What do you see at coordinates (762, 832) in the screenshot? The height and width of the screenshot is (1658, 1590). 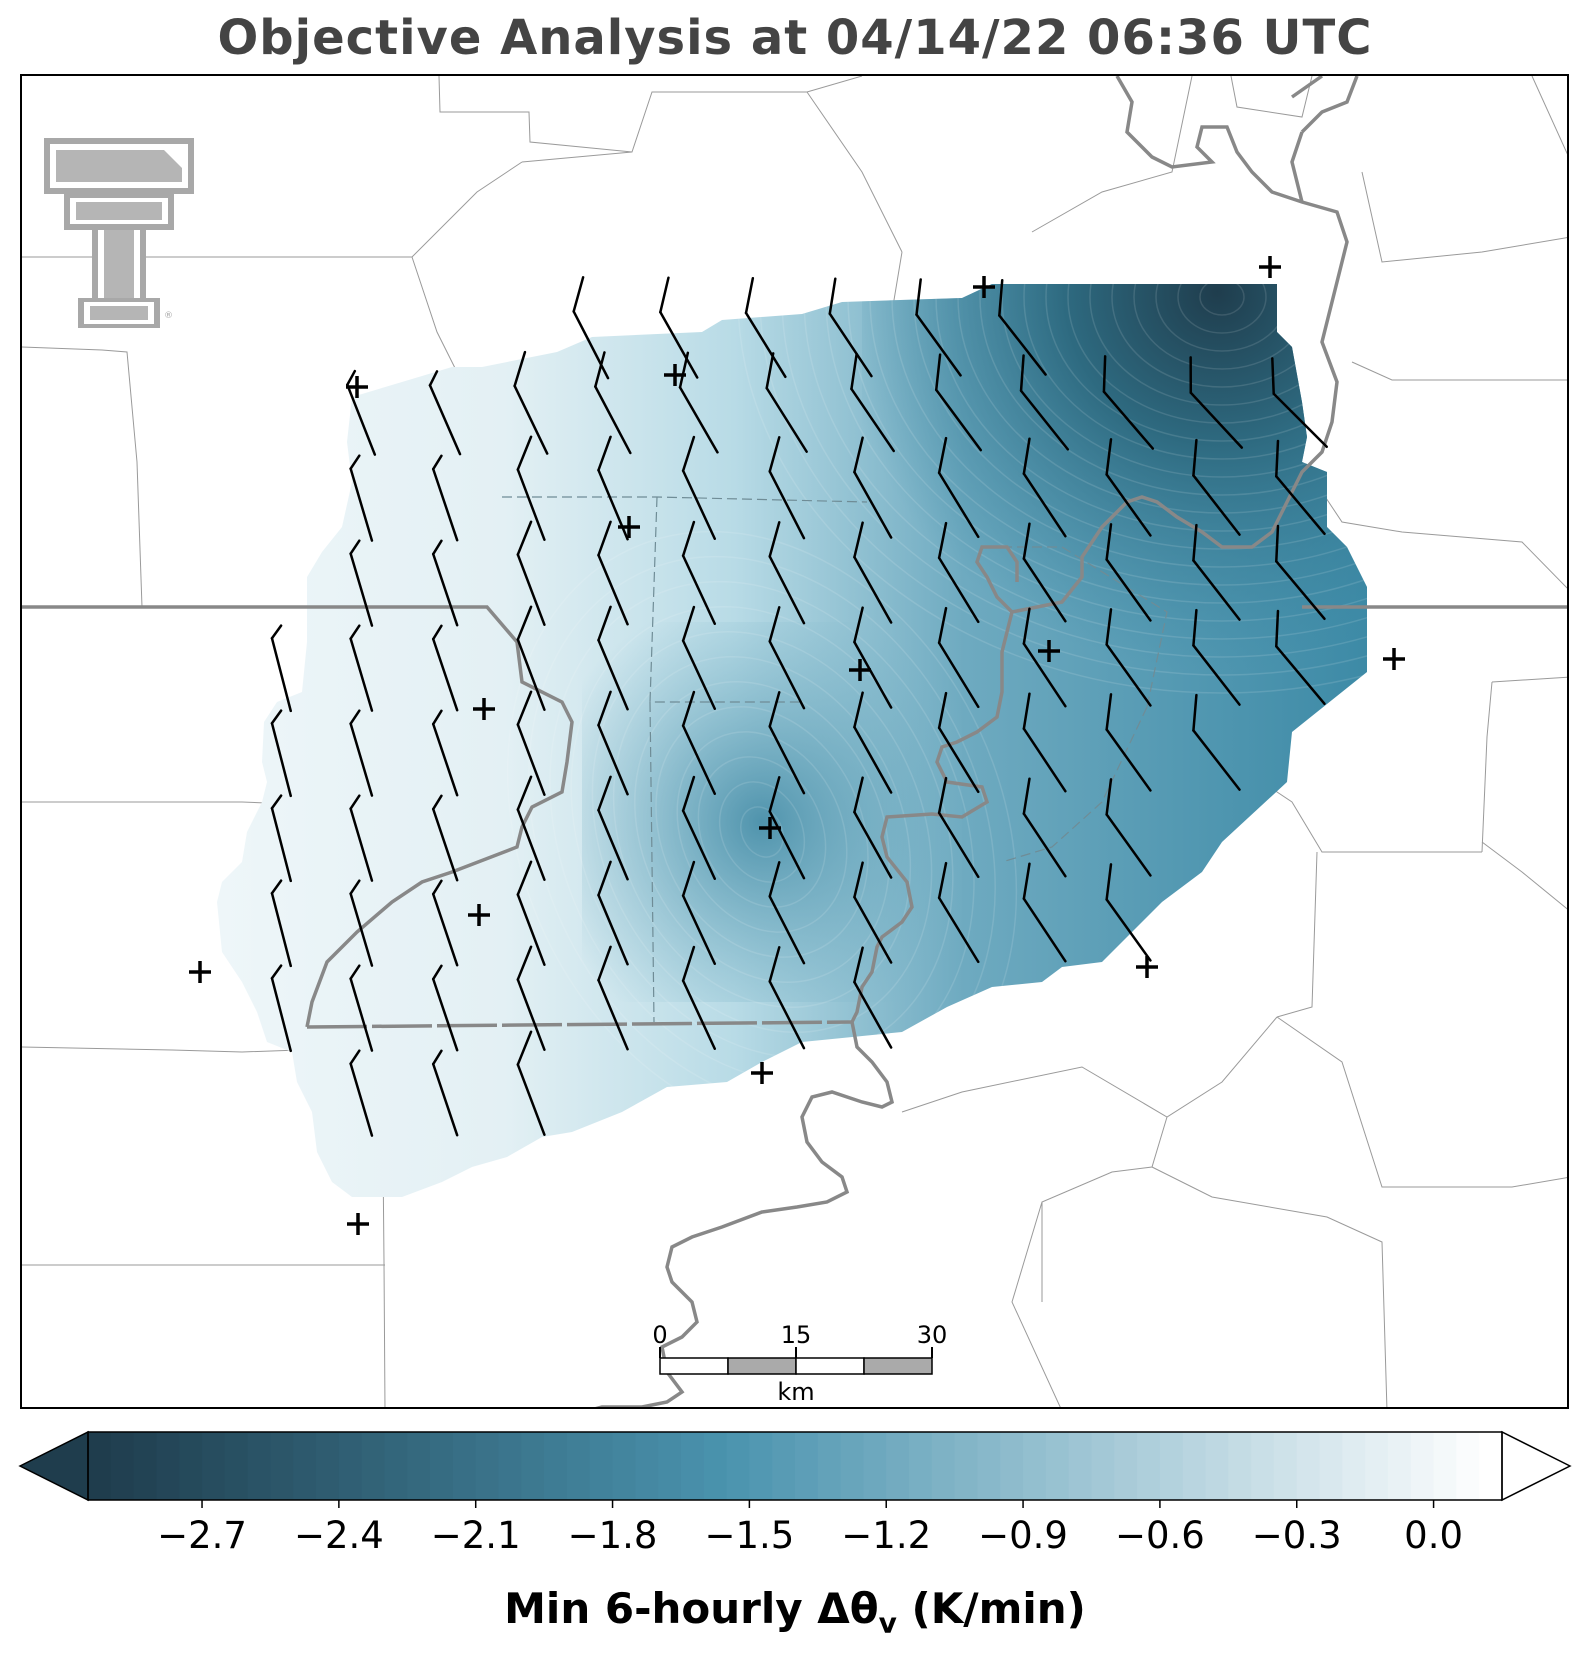 I see `contour-line-center` at bounding box center [762, 832].